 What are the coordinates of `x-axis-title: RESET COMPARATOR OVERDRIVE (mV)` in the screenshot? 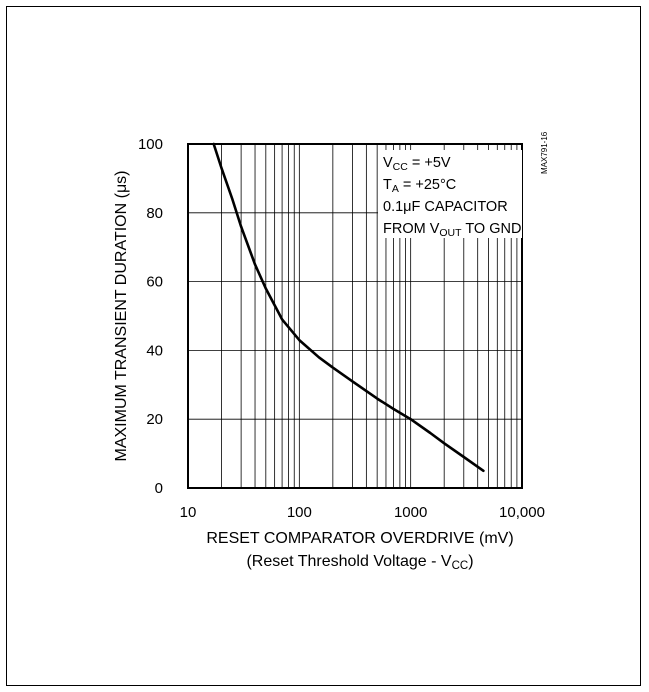 It's located at (359, 538).